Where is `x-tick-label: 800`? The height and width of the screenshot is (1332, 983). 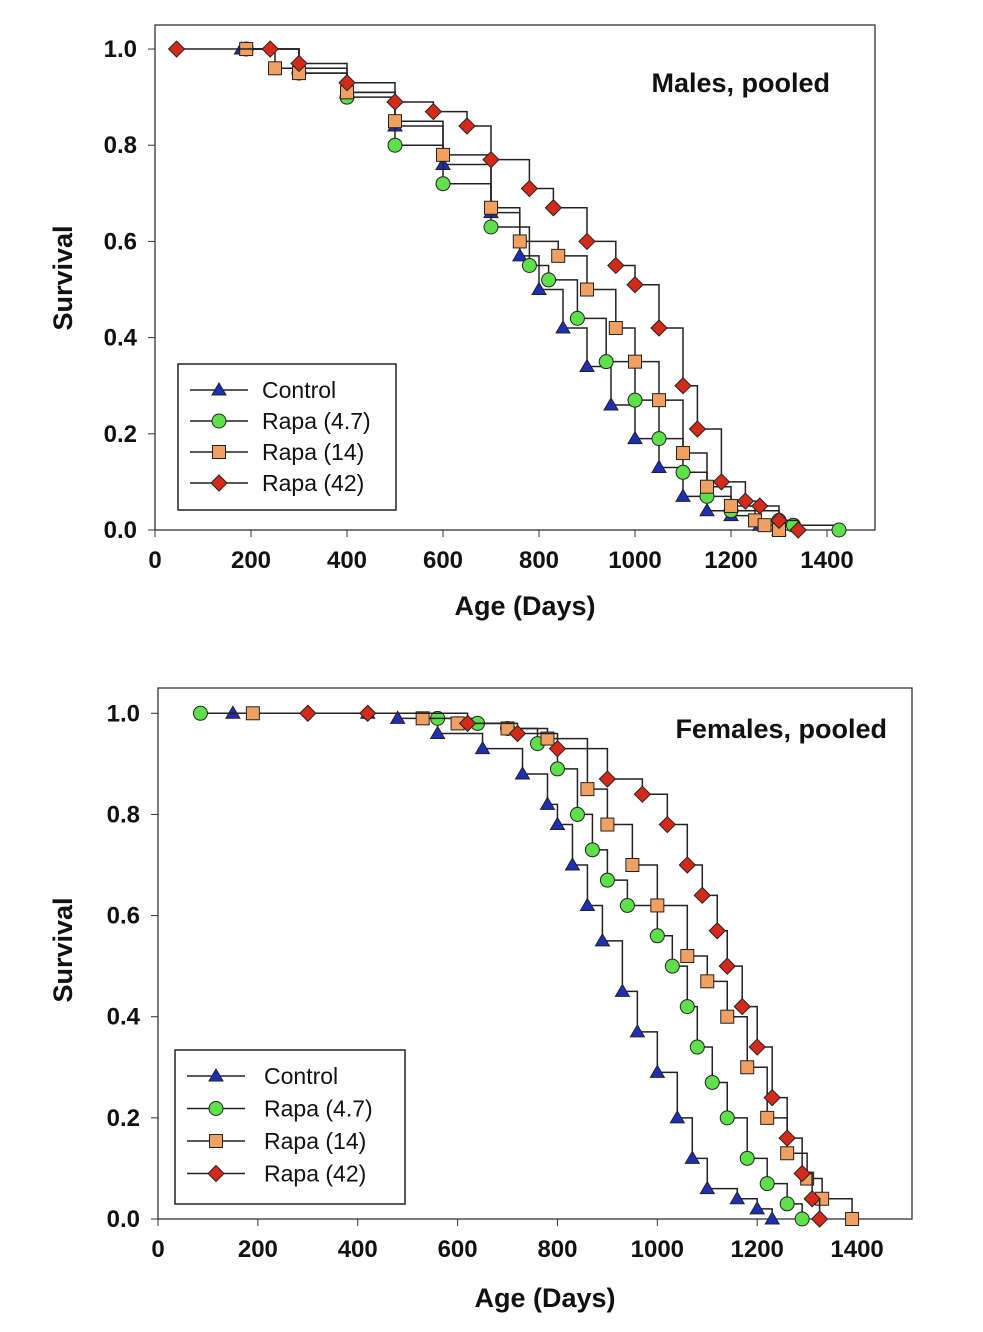 x-tick-label: 800 is located at coordinates (539, 560).